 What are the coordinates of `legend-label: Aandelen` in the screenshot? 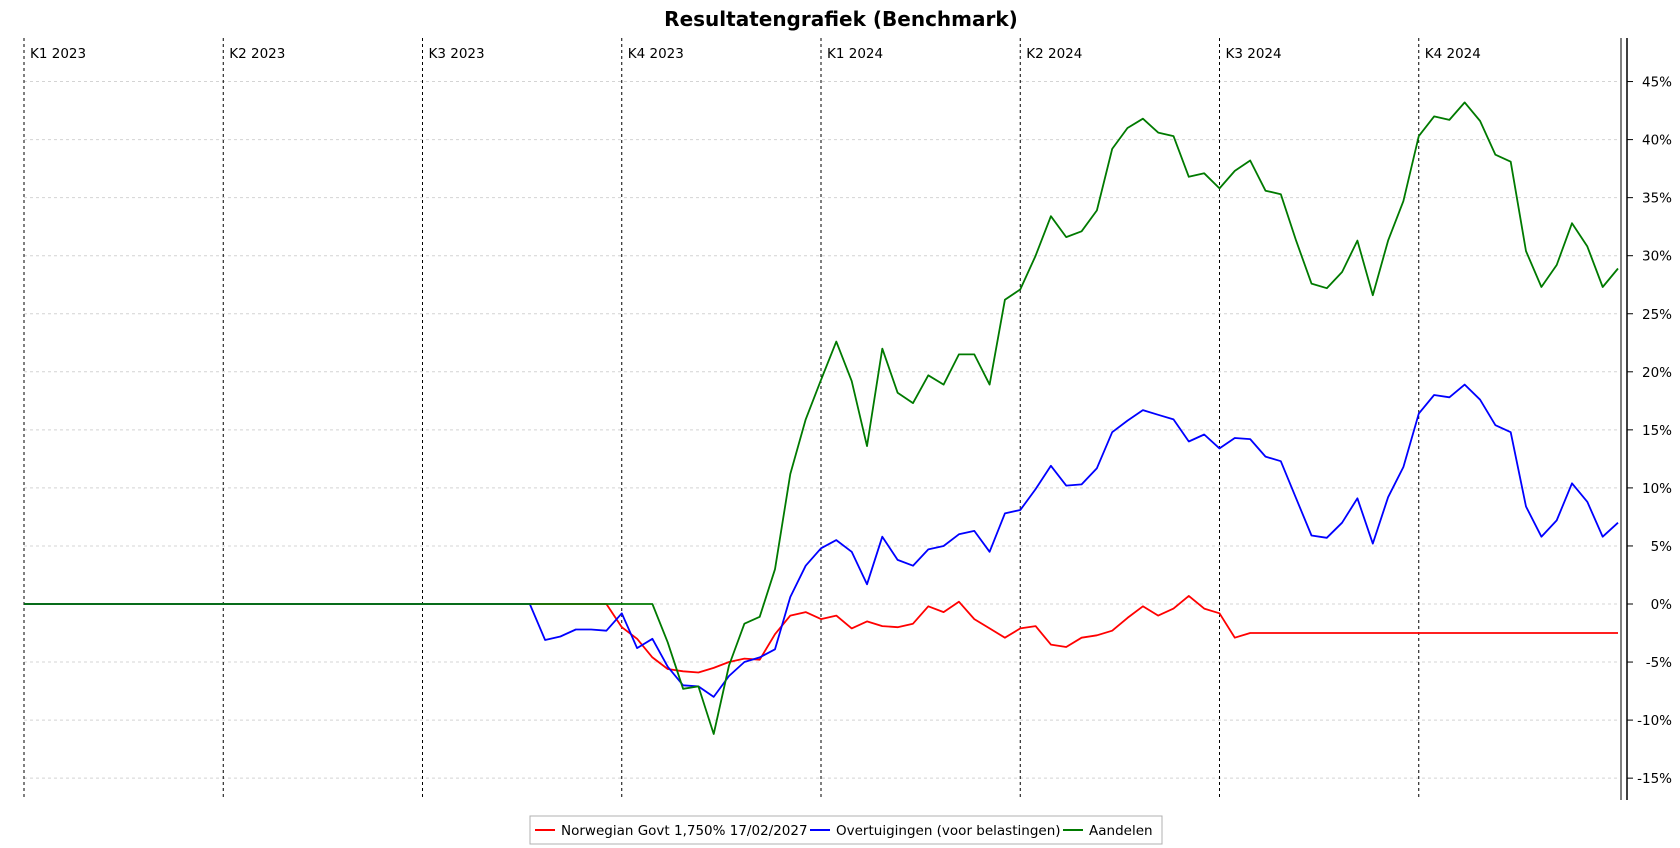 It's located at (1121, 831).